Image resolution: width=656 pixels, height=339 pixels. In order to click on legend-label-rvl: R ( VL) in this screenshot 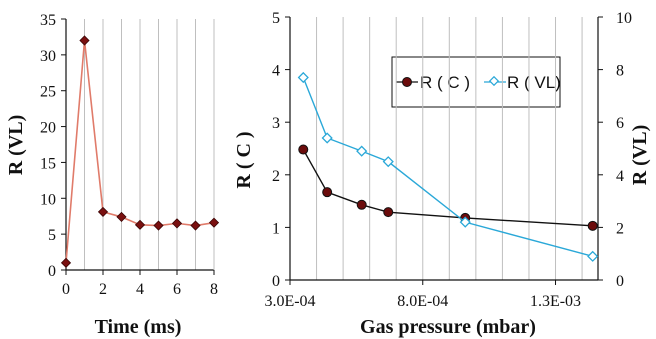, I will do `click(534, 82)`.